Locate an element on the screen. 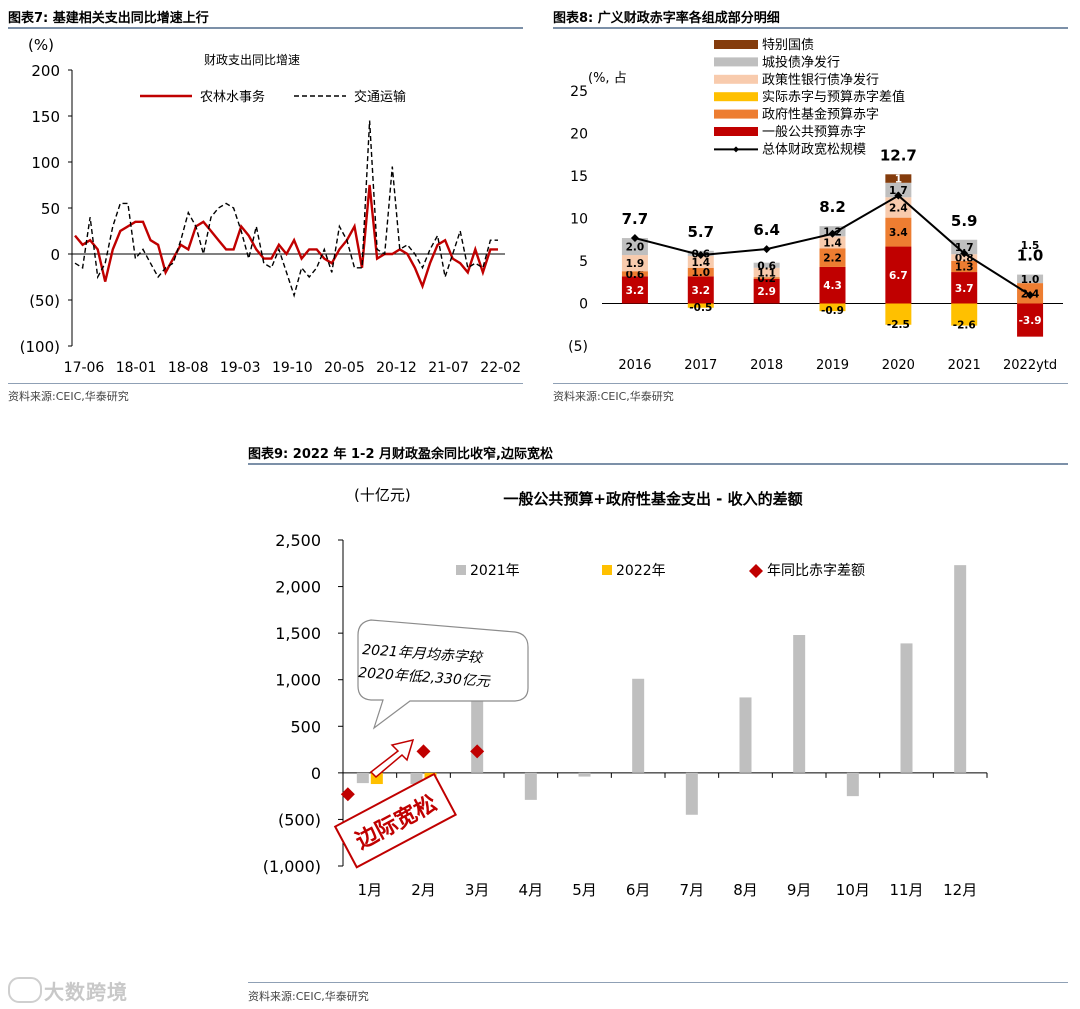 This screenshot has height=1009, width=1080. x-tick-label: 17-06 is located at coordinates (84, 368).